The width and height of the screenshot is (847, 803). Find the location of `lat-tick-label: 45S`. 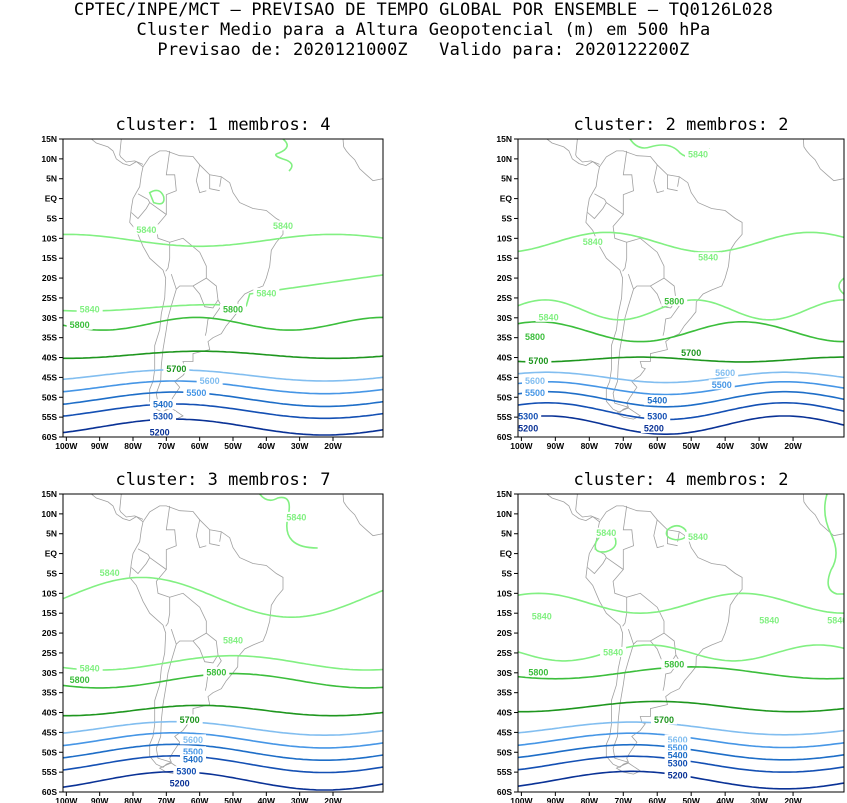

lat-tick-label: 45S is located at coordinates (49, 377).